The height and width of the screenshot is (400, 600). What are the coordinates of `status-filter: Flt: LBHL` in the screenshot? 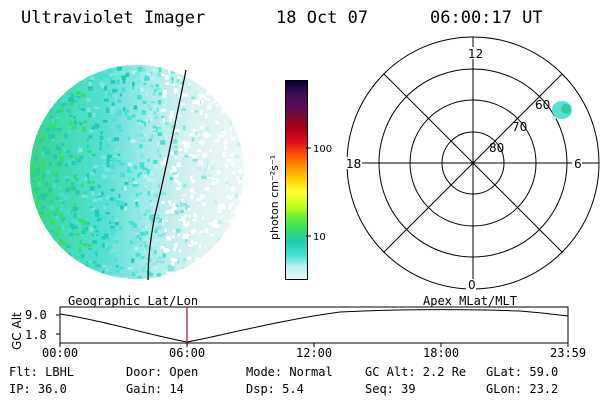 It's located at (42, 372).